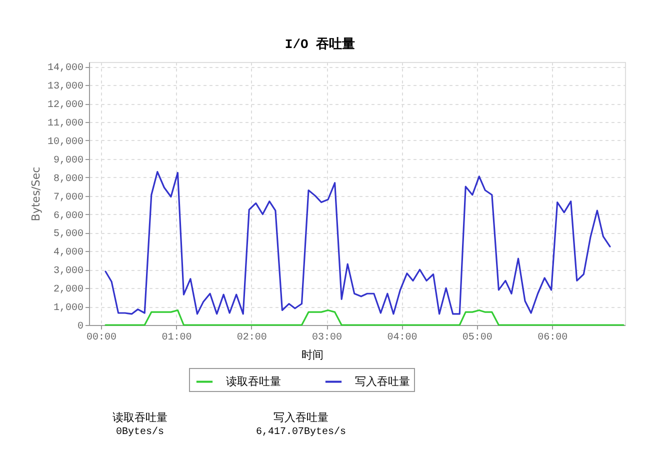 The image size is (650, 460). What do you see at coordinates (313, 355) in the screenshot?
I see `x-axis-title: 时间` at bounding box center [313, 355].